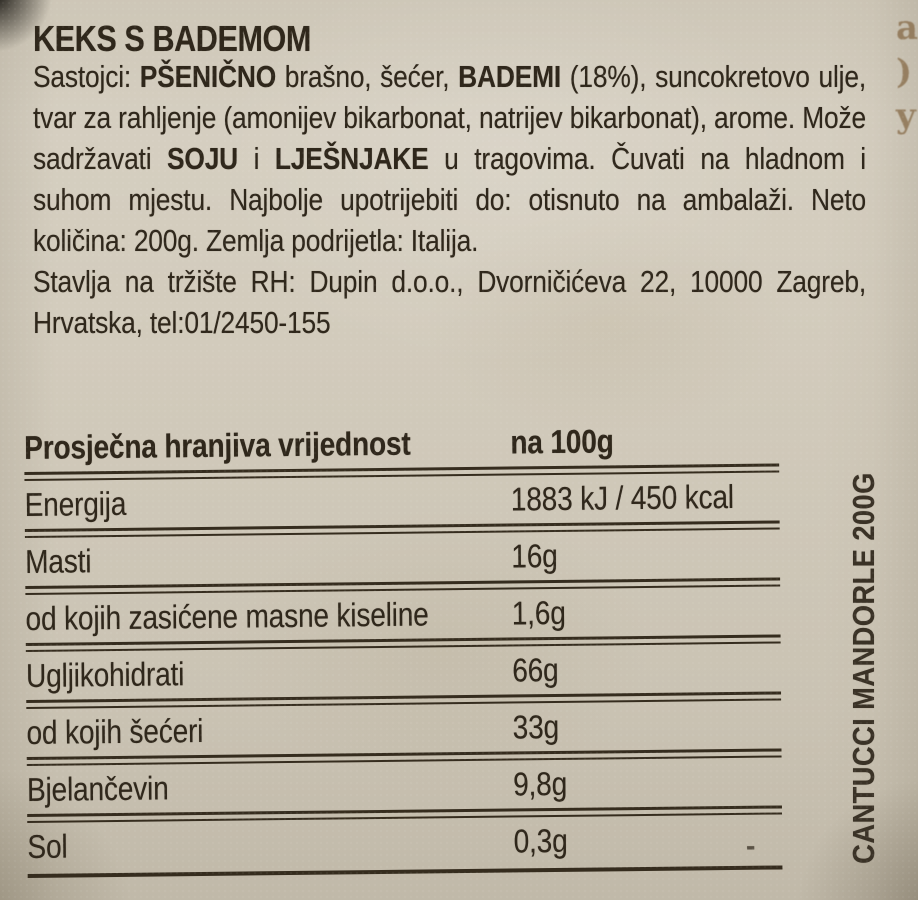 The height and width of the screenshot is (900, 918). I want to click on ingredient-allergen: PŠENIČNO, so click(208, 76).